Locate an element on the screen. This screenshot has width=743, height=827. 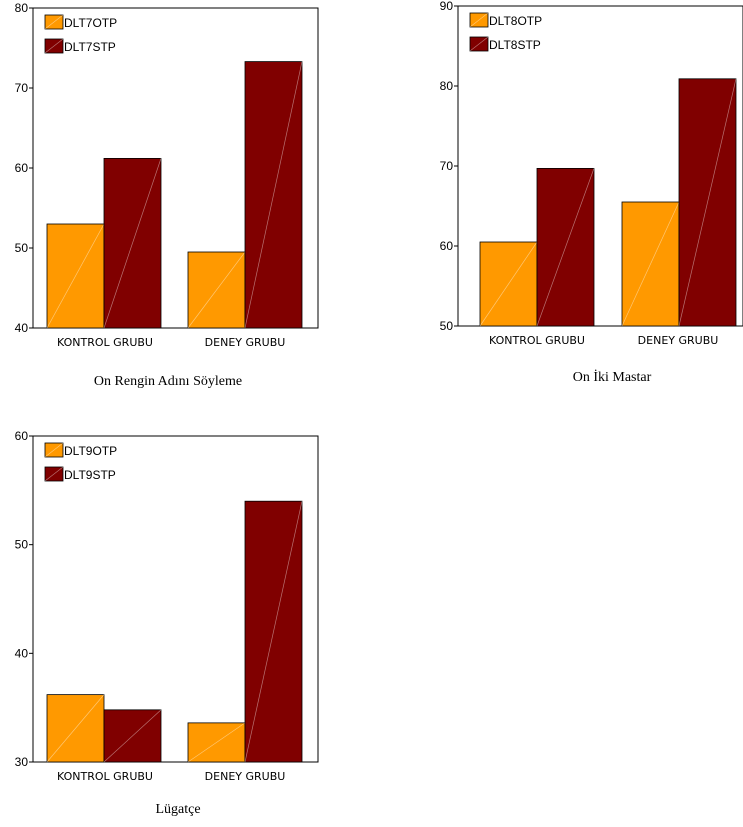
legend-label: DLT9STP is located at coordinates (90, 475).